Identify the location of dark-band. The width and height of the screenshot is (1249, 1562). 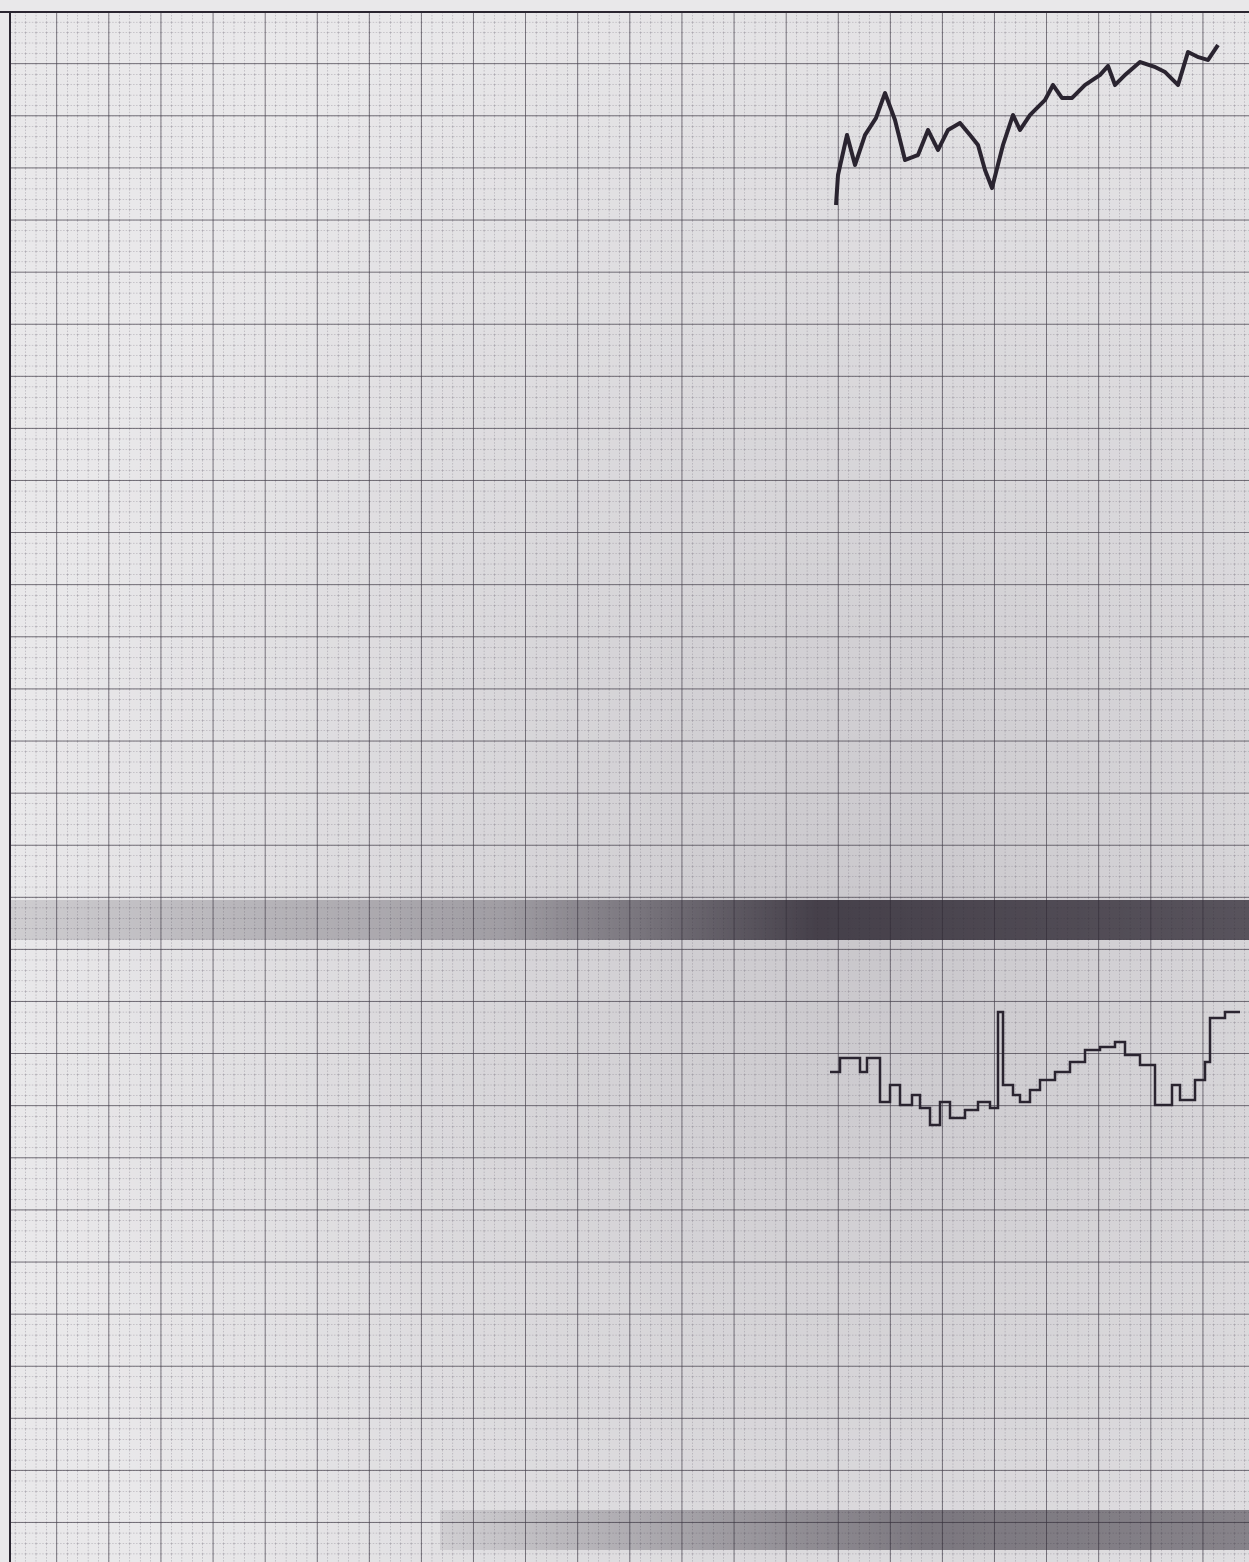
(629, 920).